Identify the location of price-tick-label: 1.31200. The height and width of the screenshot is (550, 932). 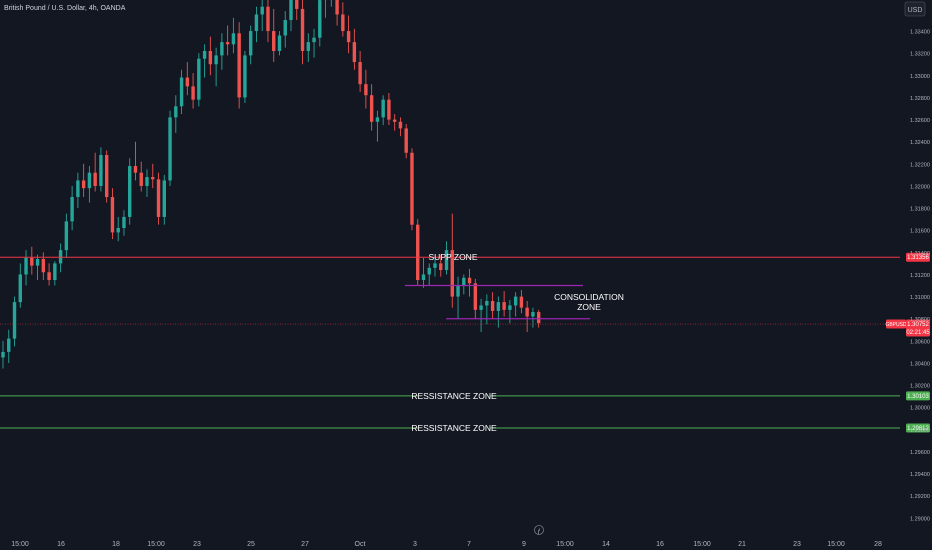
(920, 276).